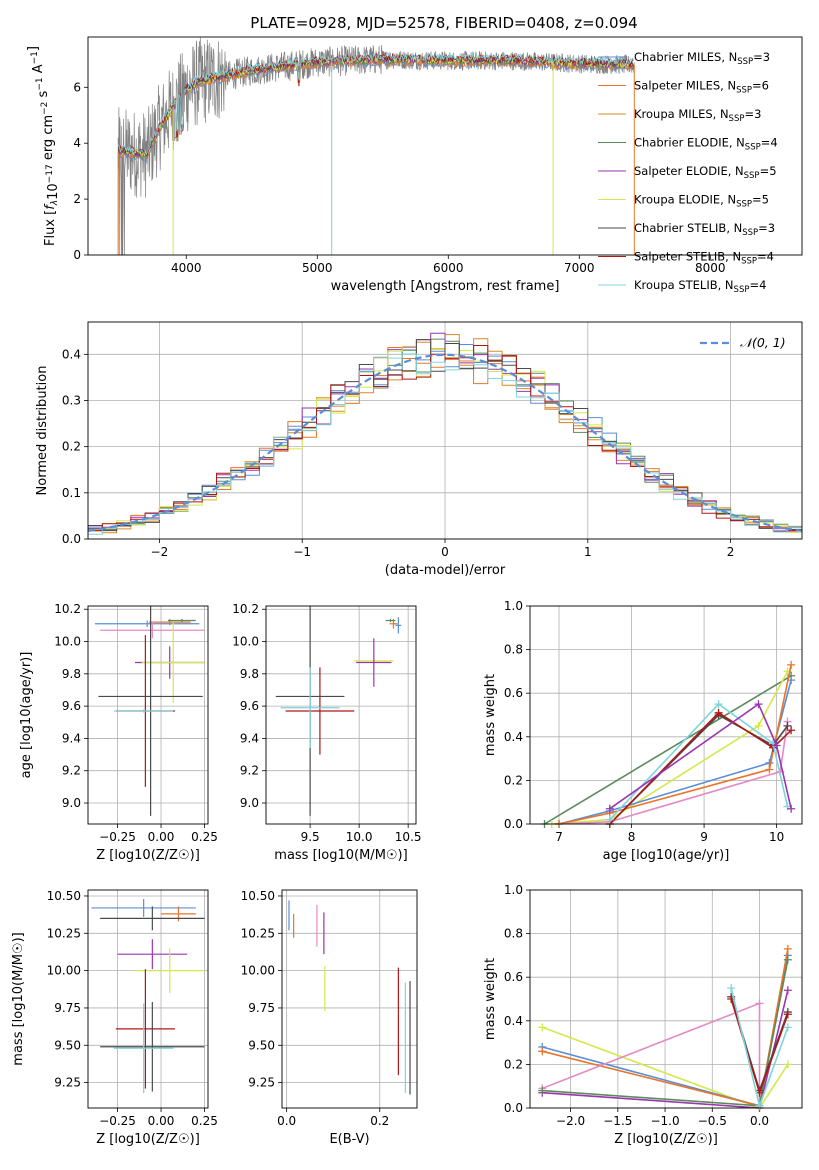 Image resolution: width=819 pixels, height=1170 pixels. I want to click on axes-weight-vs-Z: −2.0 −1.5 −1.0 −0.5 0.0 0.0 0.2 0.4 0.6 0.8 1.0, so click(653, 1005).